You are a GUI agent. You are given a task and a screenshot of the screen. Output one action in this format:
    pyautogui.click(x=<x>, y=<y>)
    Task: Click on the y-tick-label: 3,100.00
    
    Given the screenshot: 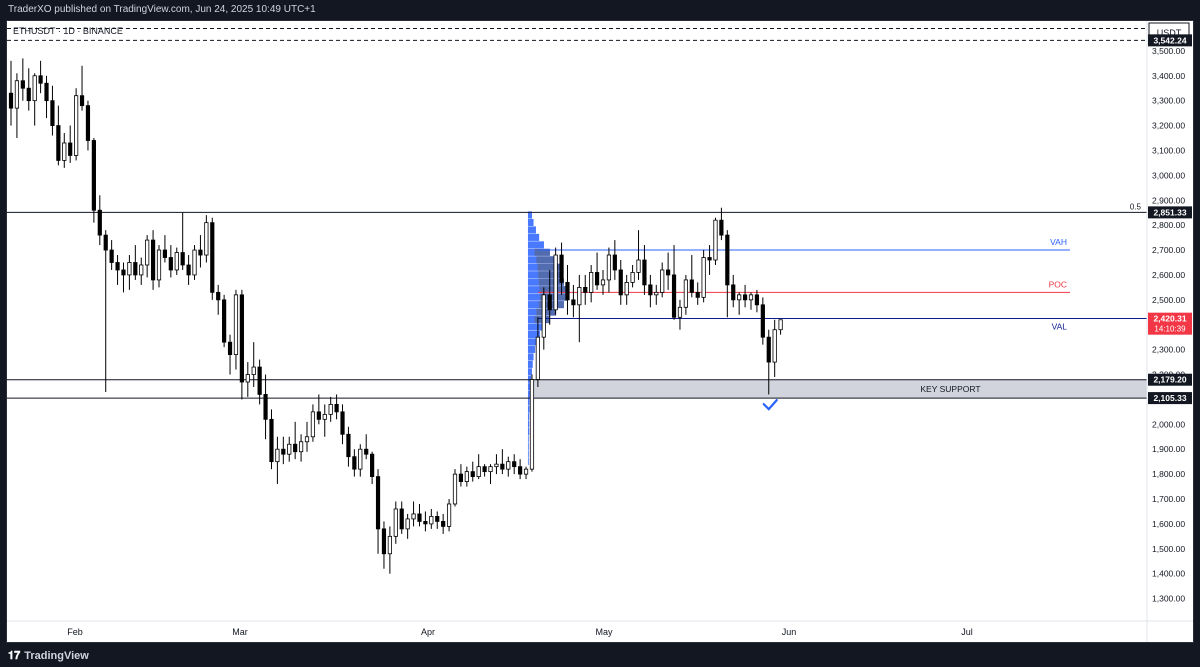 What is the action you would take?
    pyautogui.click(x=1168, y=150)
    